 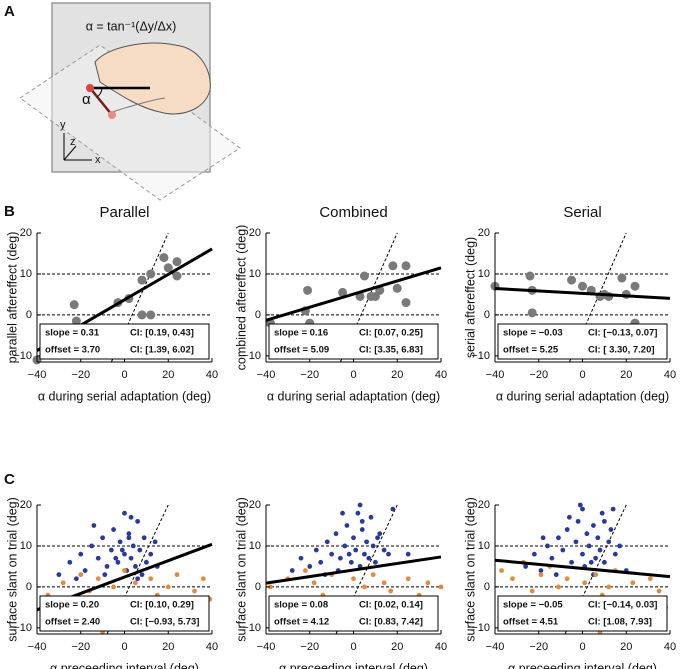 What do you see at coordinates (12, 569) in the screenshot?
I see `y-axis-label: surface slant on trial (deg)` at bounding box center [12, 569].